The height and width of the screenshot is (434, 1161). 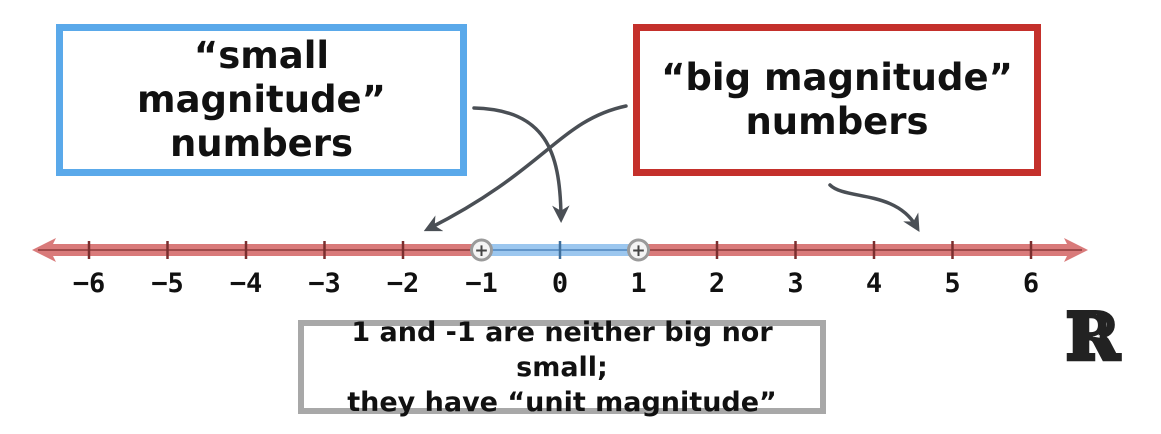 What do you see at coordinates (560, 283) in the screenshot?
I see `tick-label: 0` at bounding box center [560, 283].